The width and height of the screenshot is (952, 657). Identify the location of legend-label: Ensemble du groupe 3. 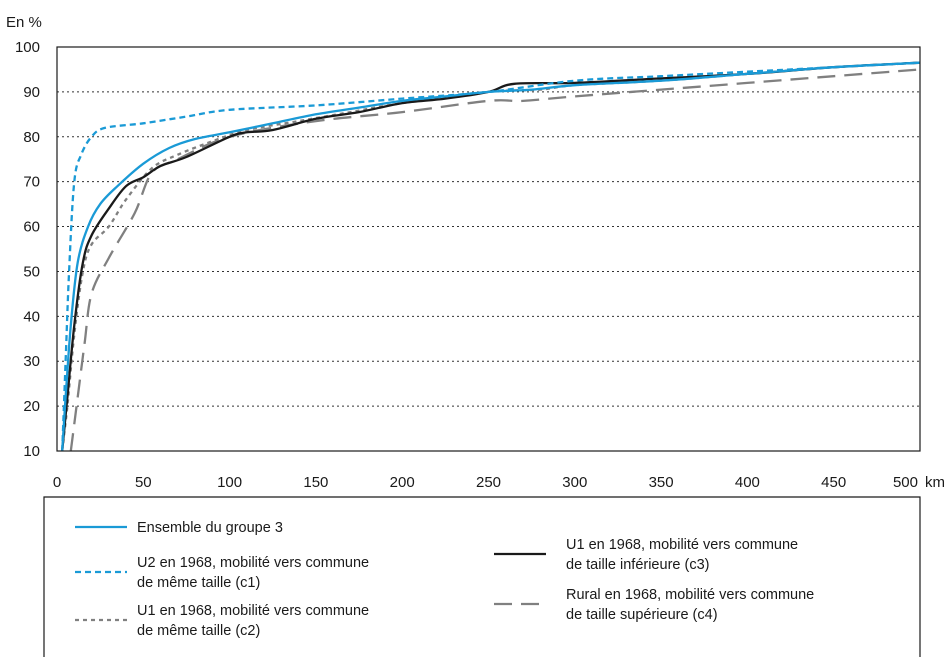
(210, 528).